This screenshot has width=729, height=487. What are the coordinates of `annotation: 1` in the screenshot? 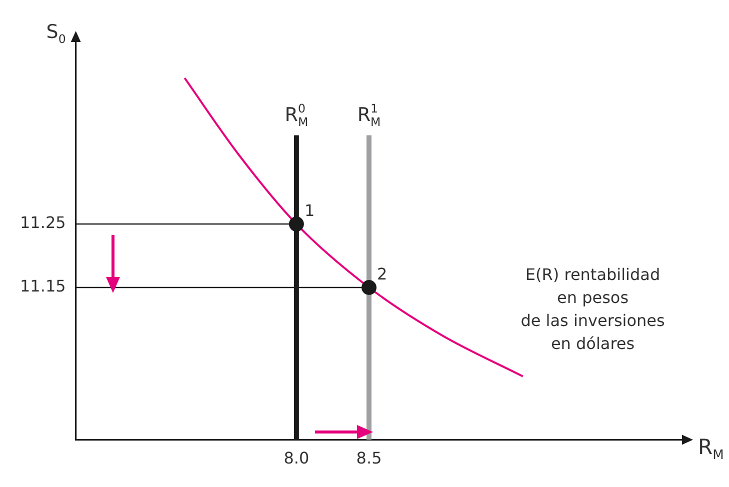 It's located at (309, 210).